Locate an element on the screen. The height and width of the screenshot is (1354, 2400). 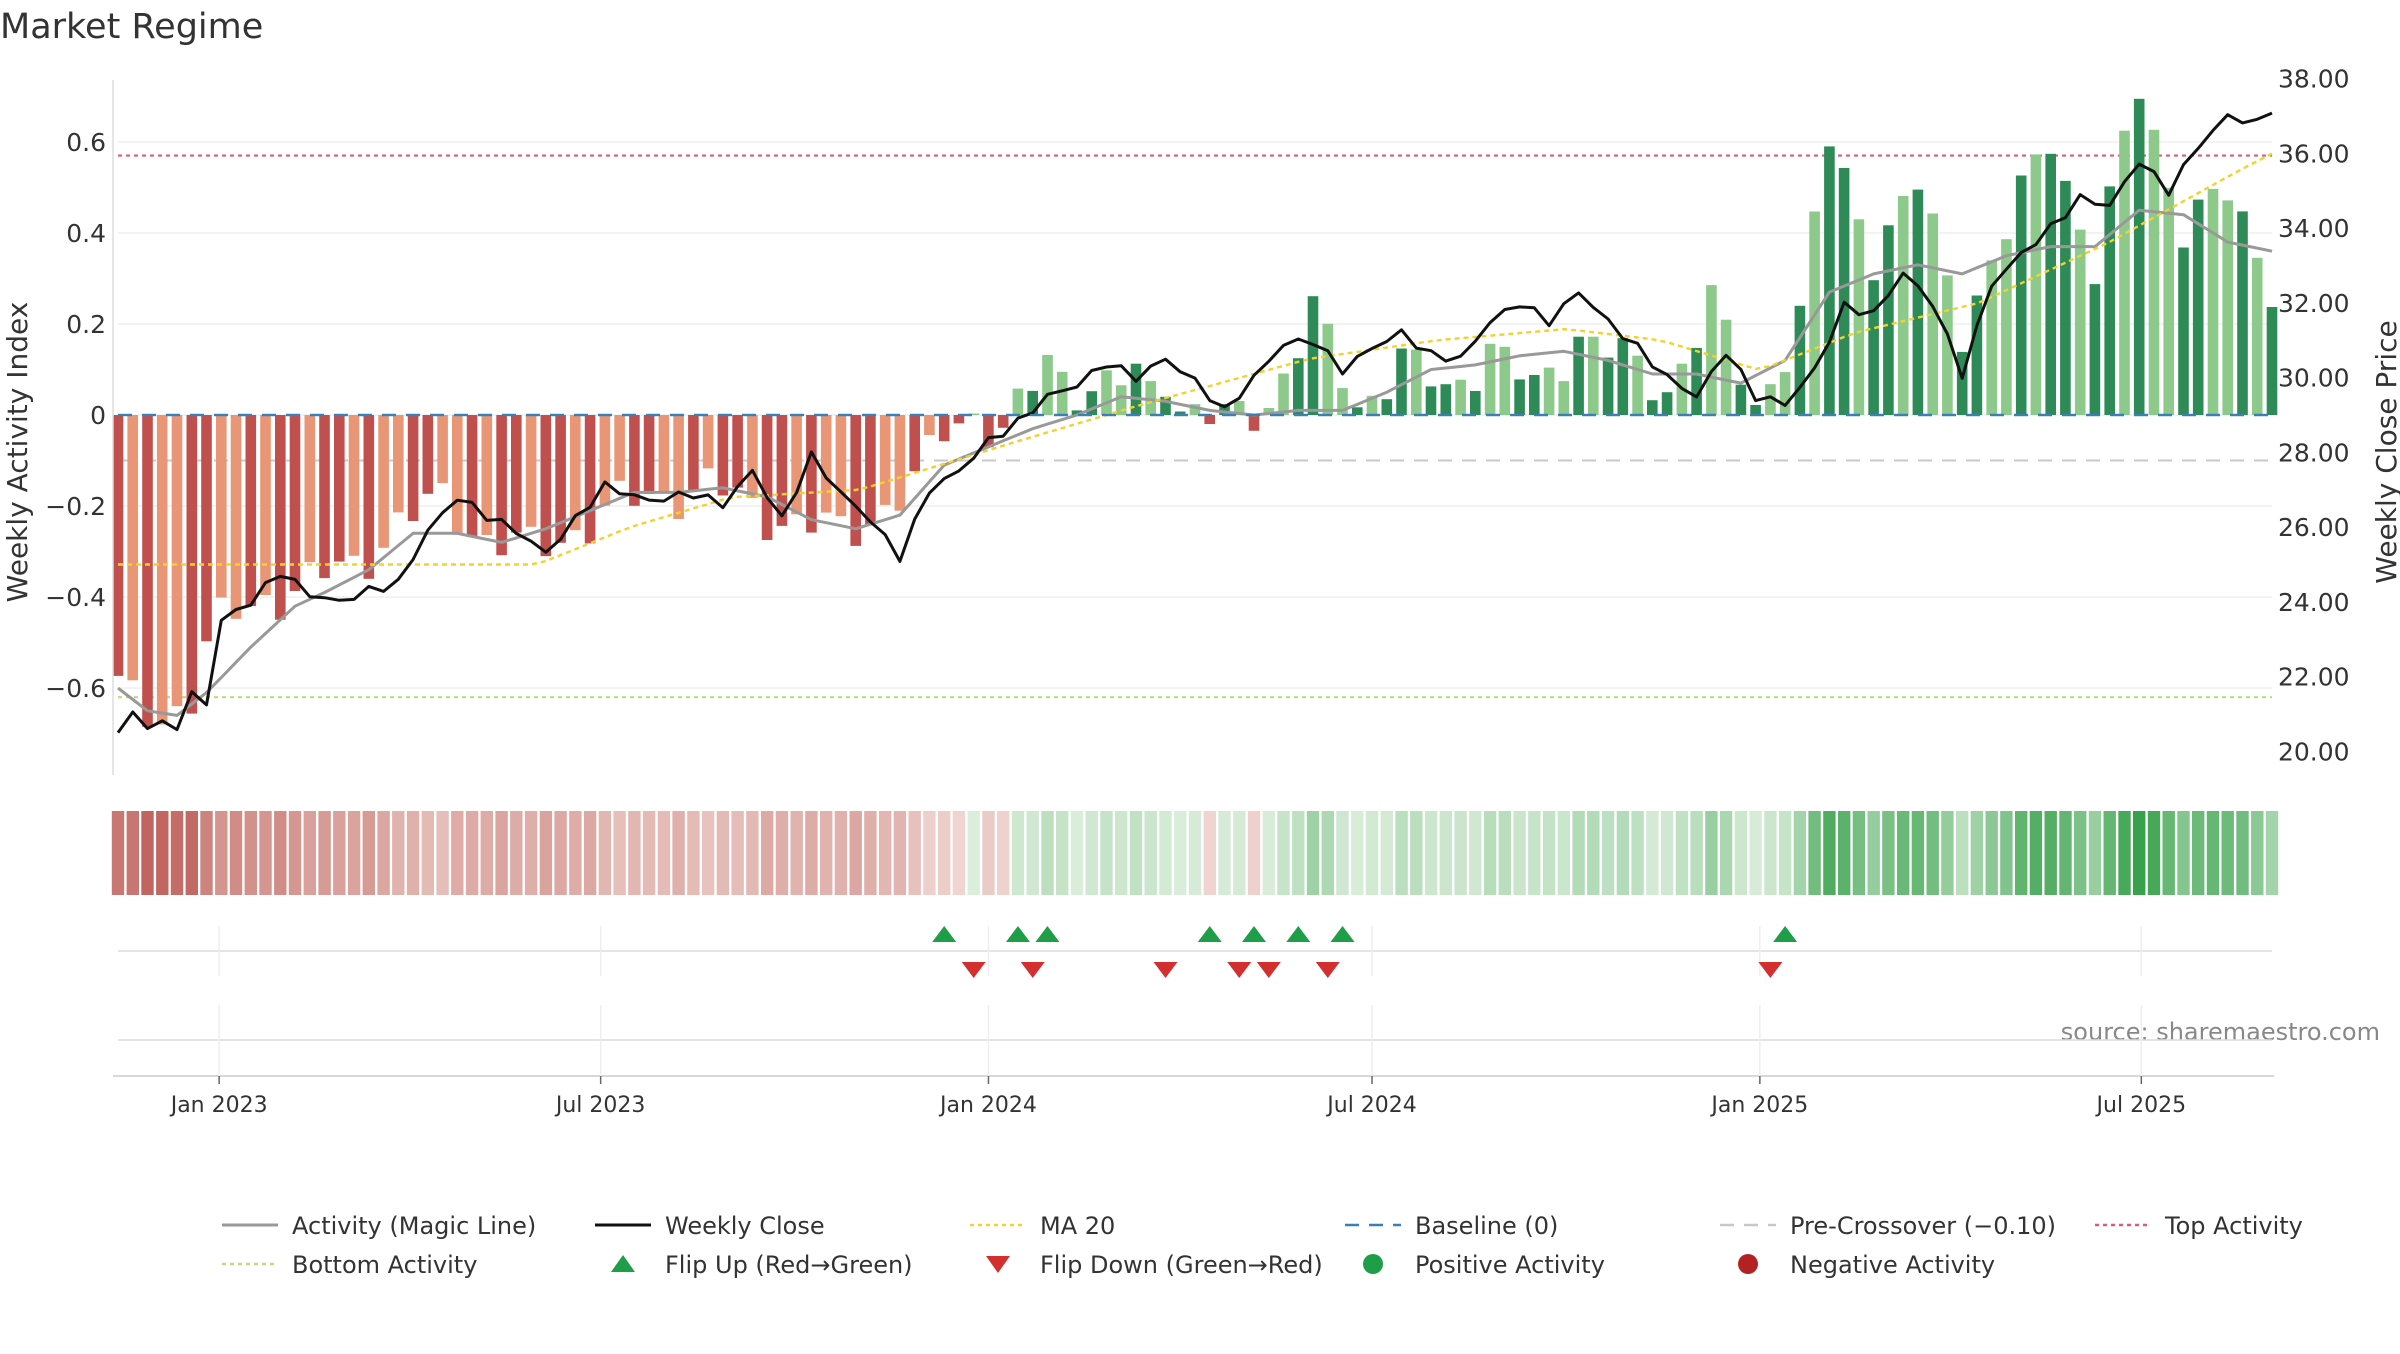
left-tick-label: 0 is located at coordinates (98, 415).